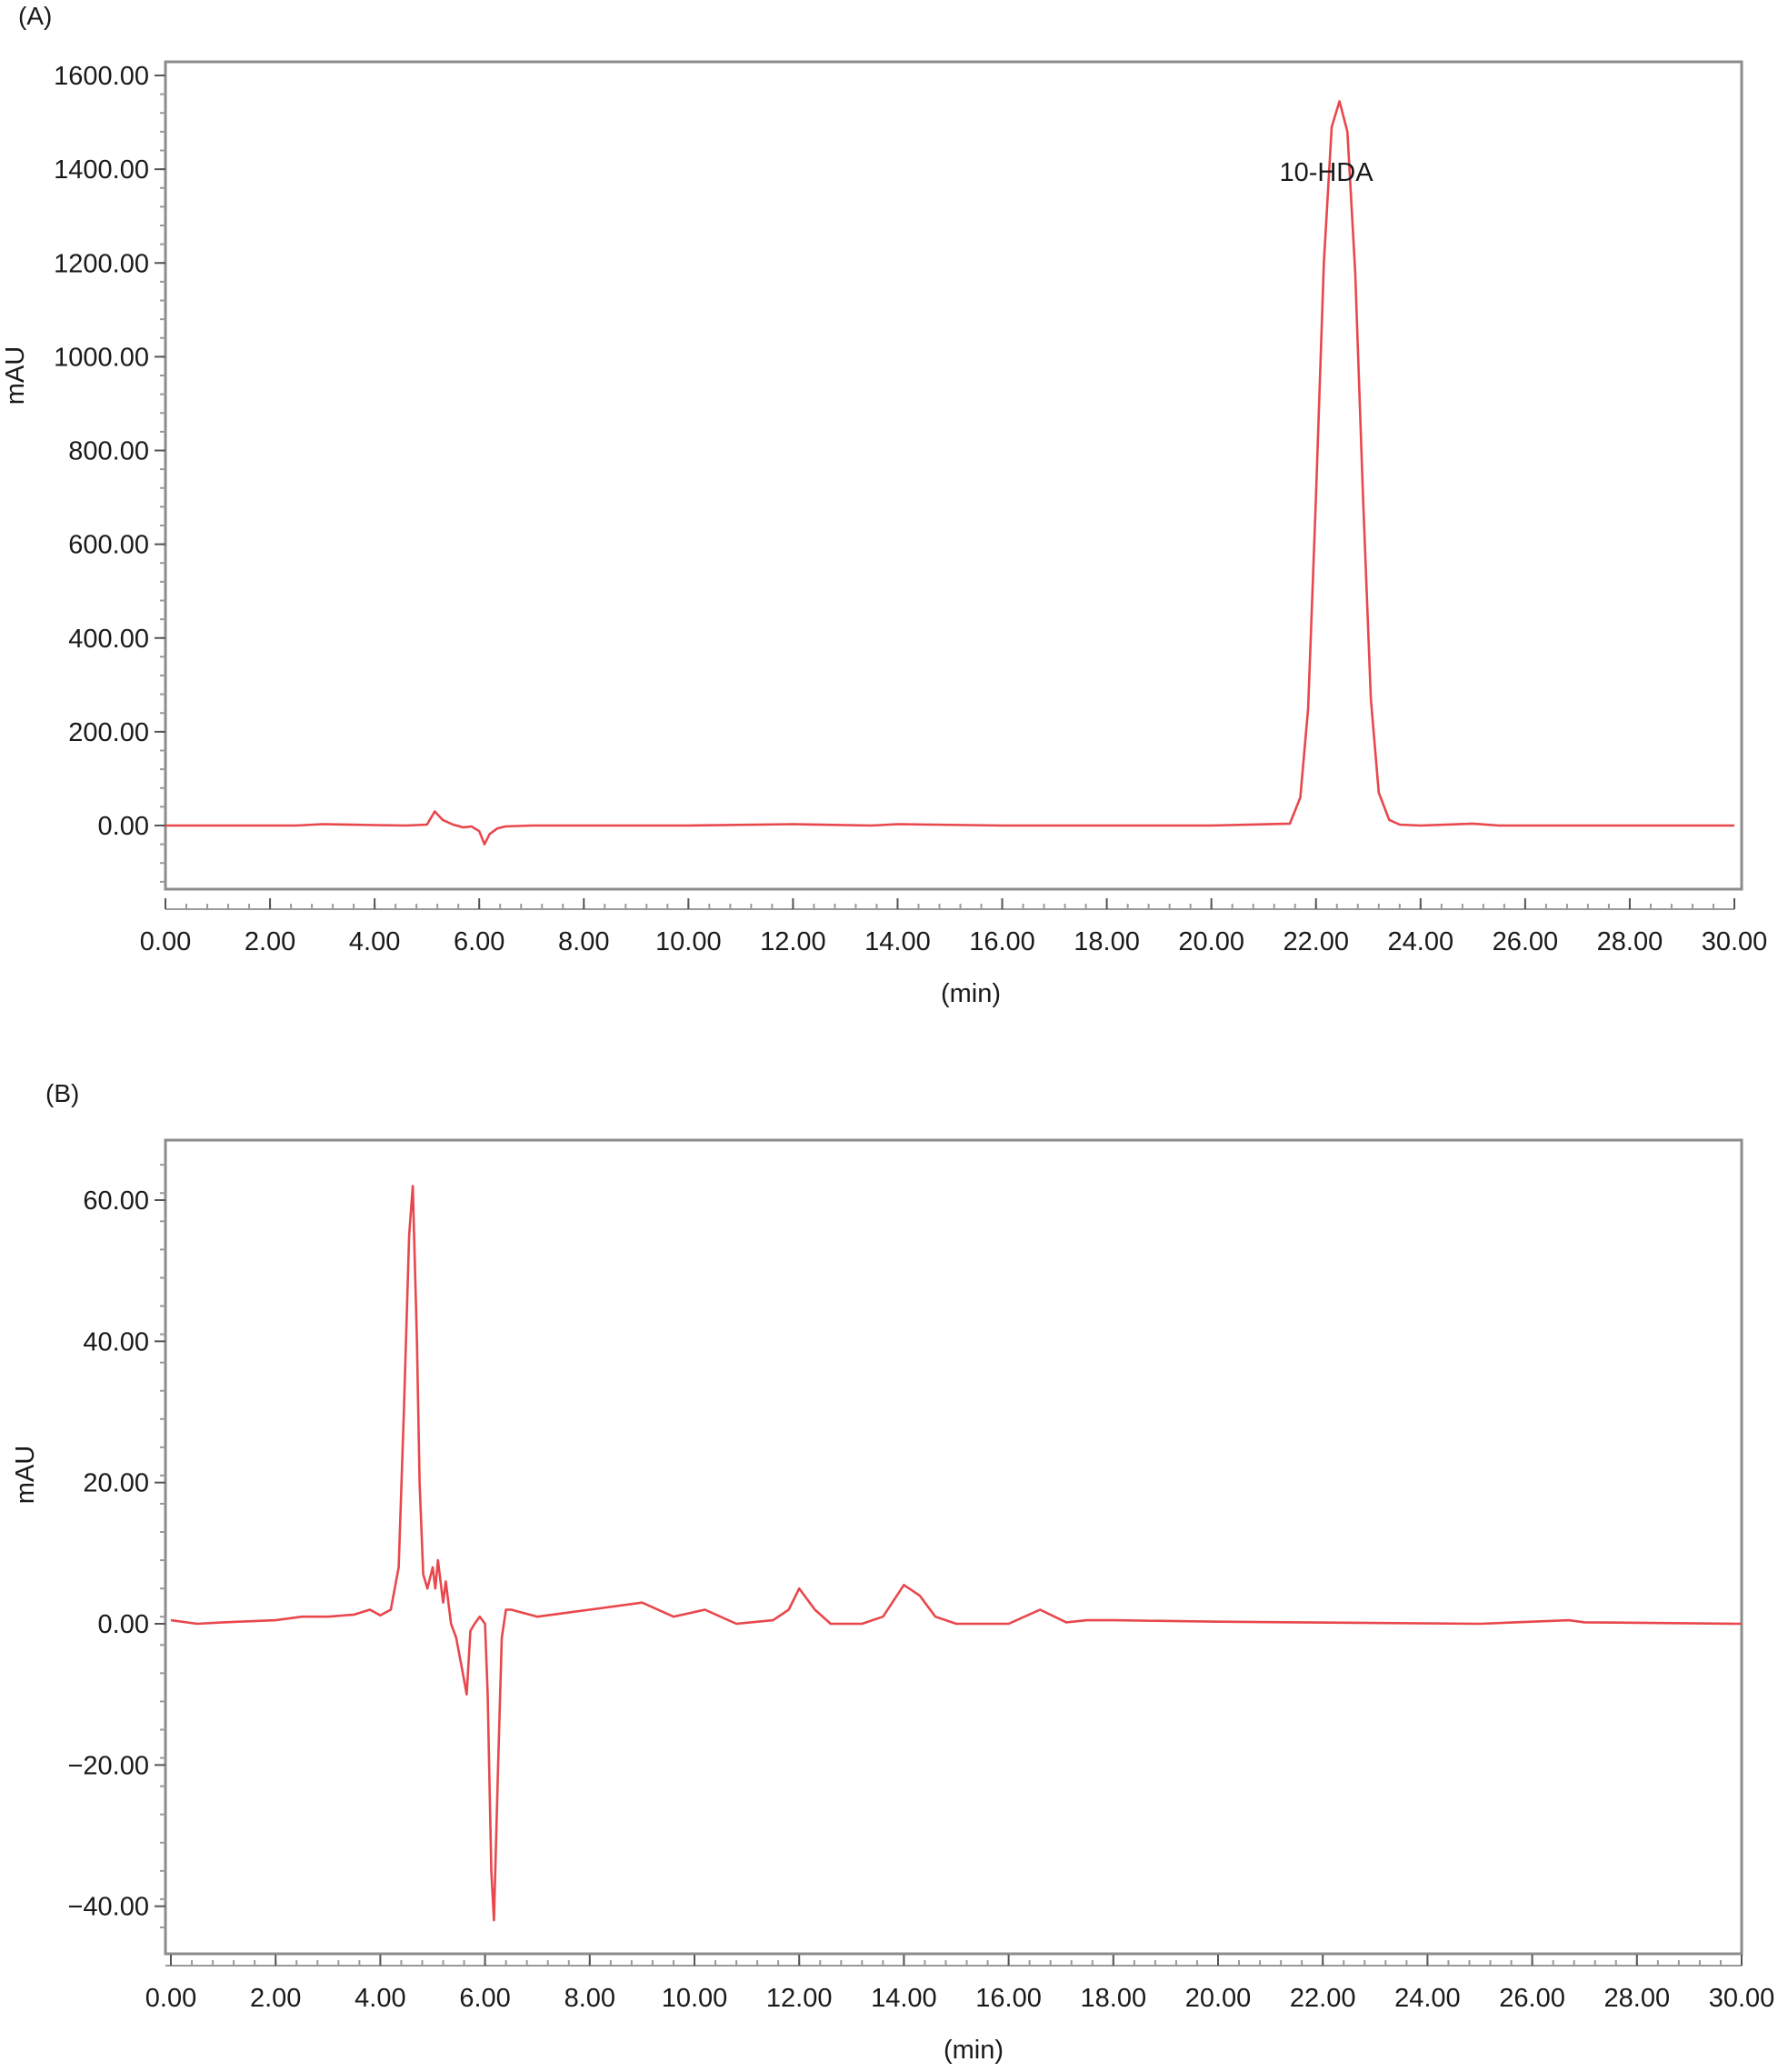 The image size is (1778, 2072). Describe the element at coordinates (35, 16) in the screenshot. I see `panel-label: (A)` at that location.